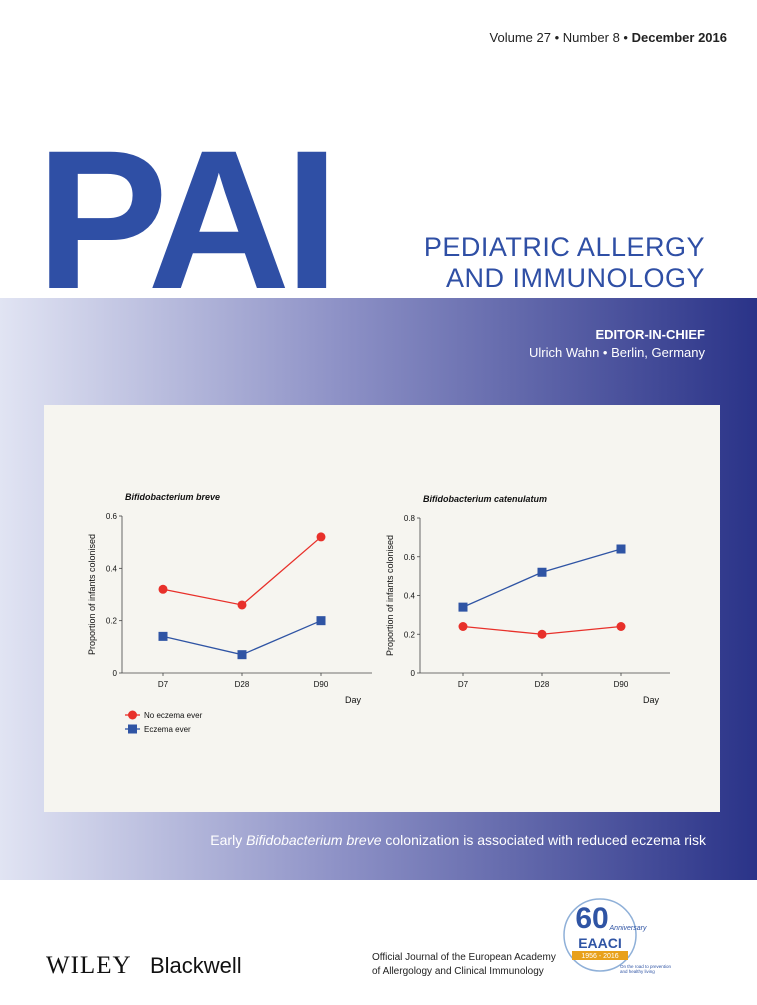 The height and width of the screenshot is (1005, 757). I want to click on badge-number: 60, so click(591, 918).